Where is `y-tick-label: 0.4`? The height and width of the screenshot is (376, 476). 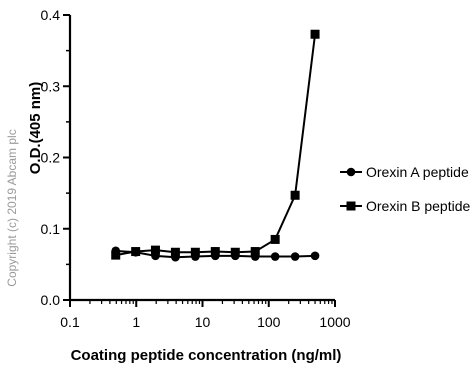 y-tick-label: 0.4 is located at coordinates (51, 15).